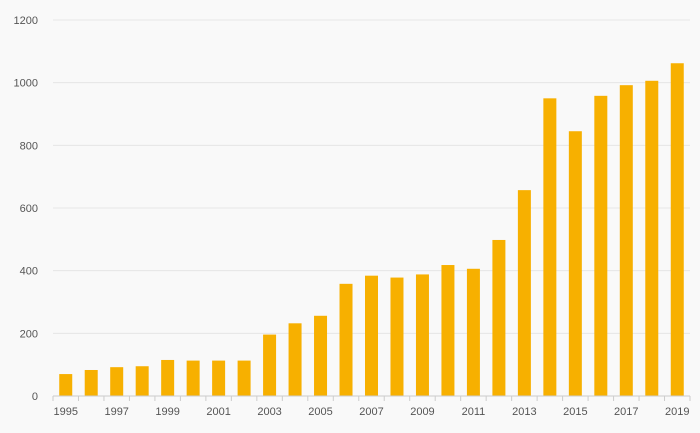 The width and height of the screenshot is (700, 433). Describe the element at coordinates (269, 412) in the screenshot. I see `x-tick-label: 2003` at that location.